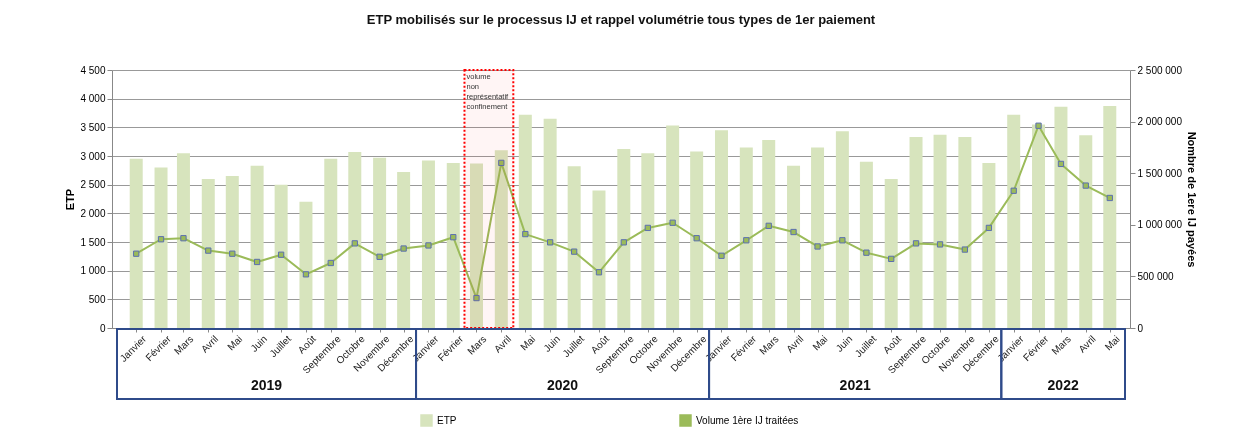 The height and width of the screenshot is (430, 1235). I want to click on text: 2020, so click(562, 385).